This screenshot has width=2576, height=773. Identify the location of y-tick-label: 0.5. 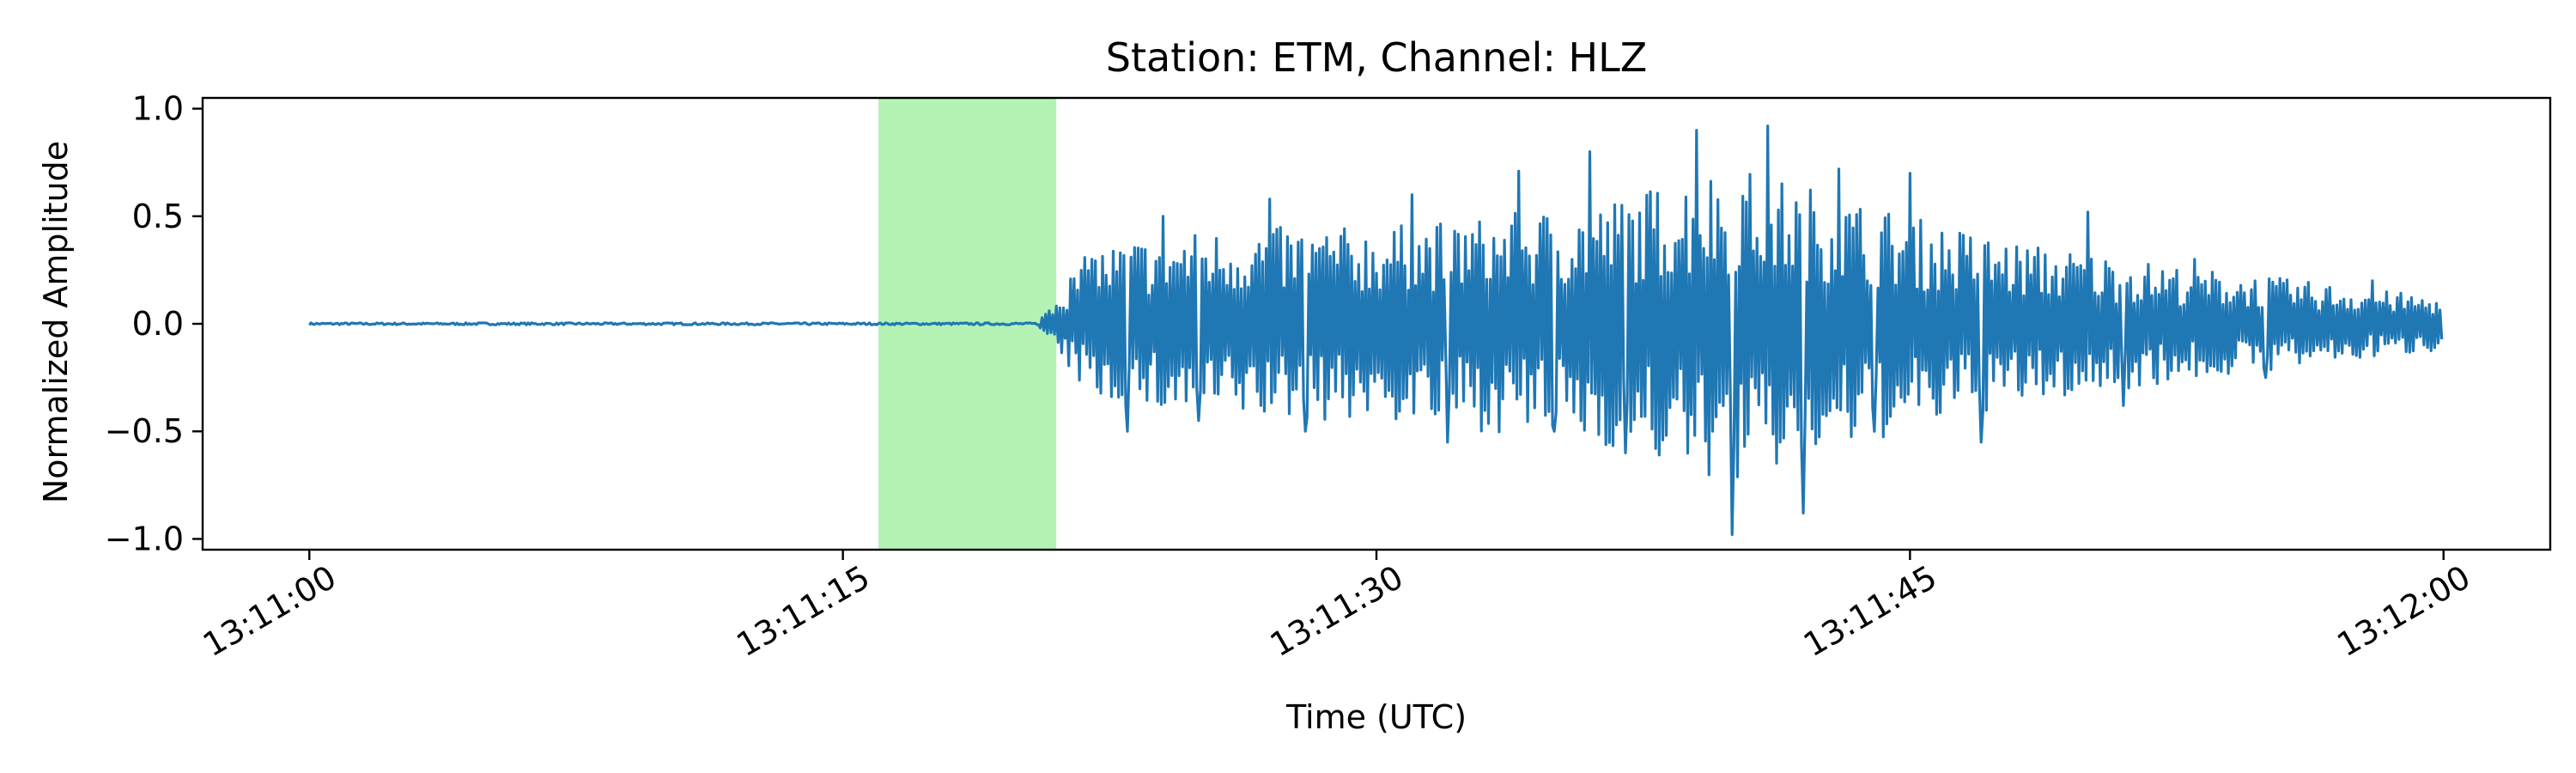
(158, 216).